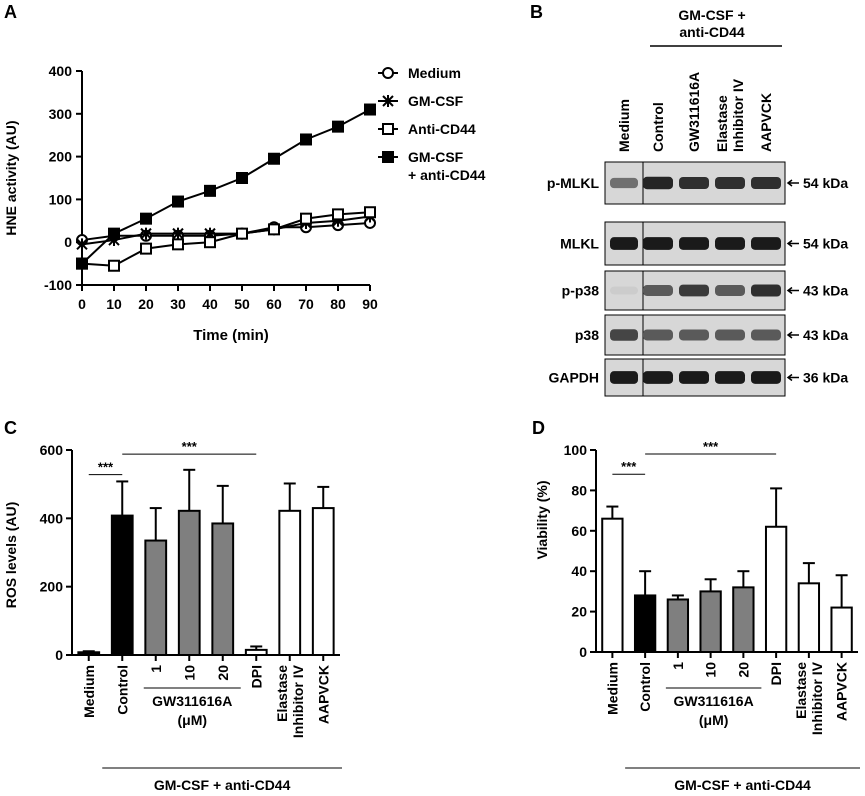  I want to click on chart-a-y-tick-label: 200, so click(61, 157).